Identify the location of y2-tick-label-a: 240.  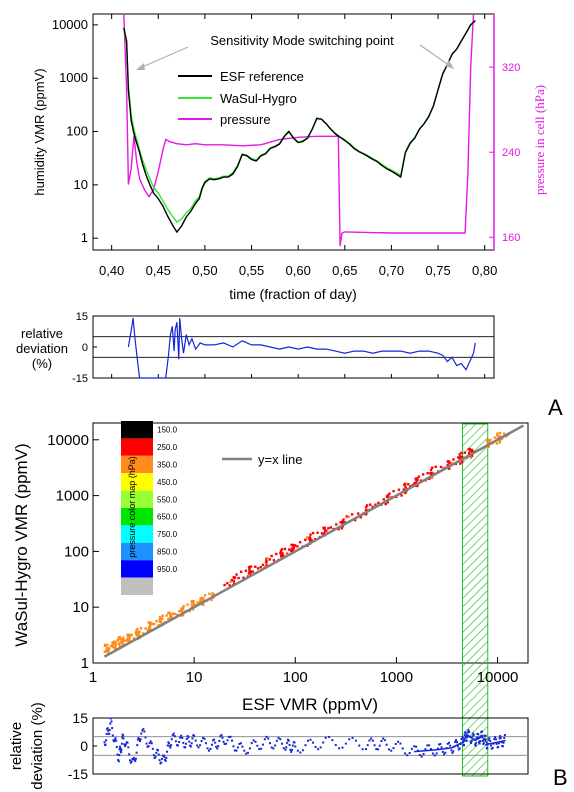
(511, 153).